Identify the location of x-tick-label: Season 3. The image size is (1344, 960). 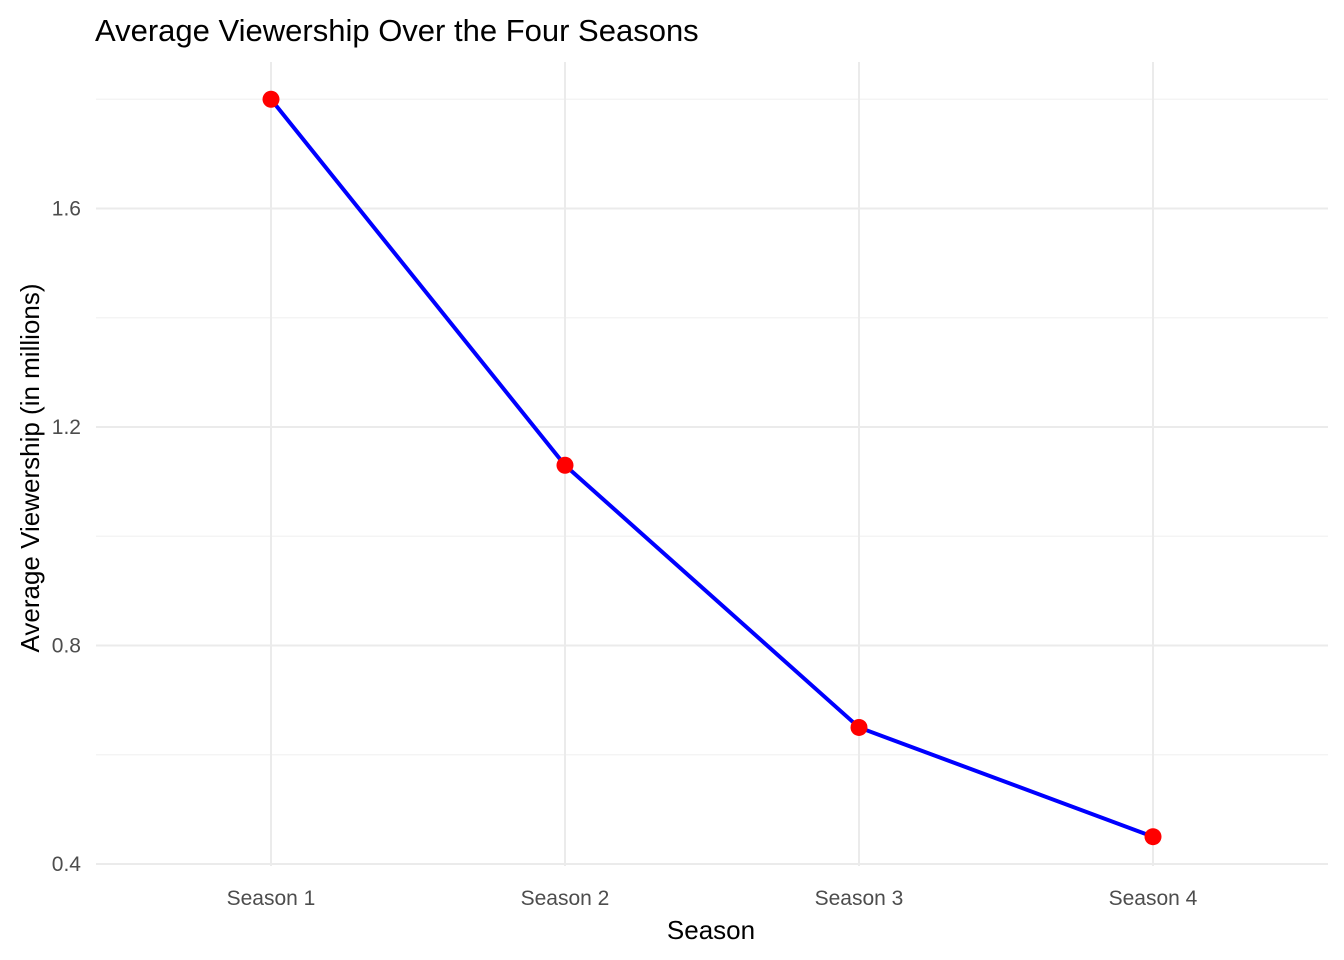
(859, 898).